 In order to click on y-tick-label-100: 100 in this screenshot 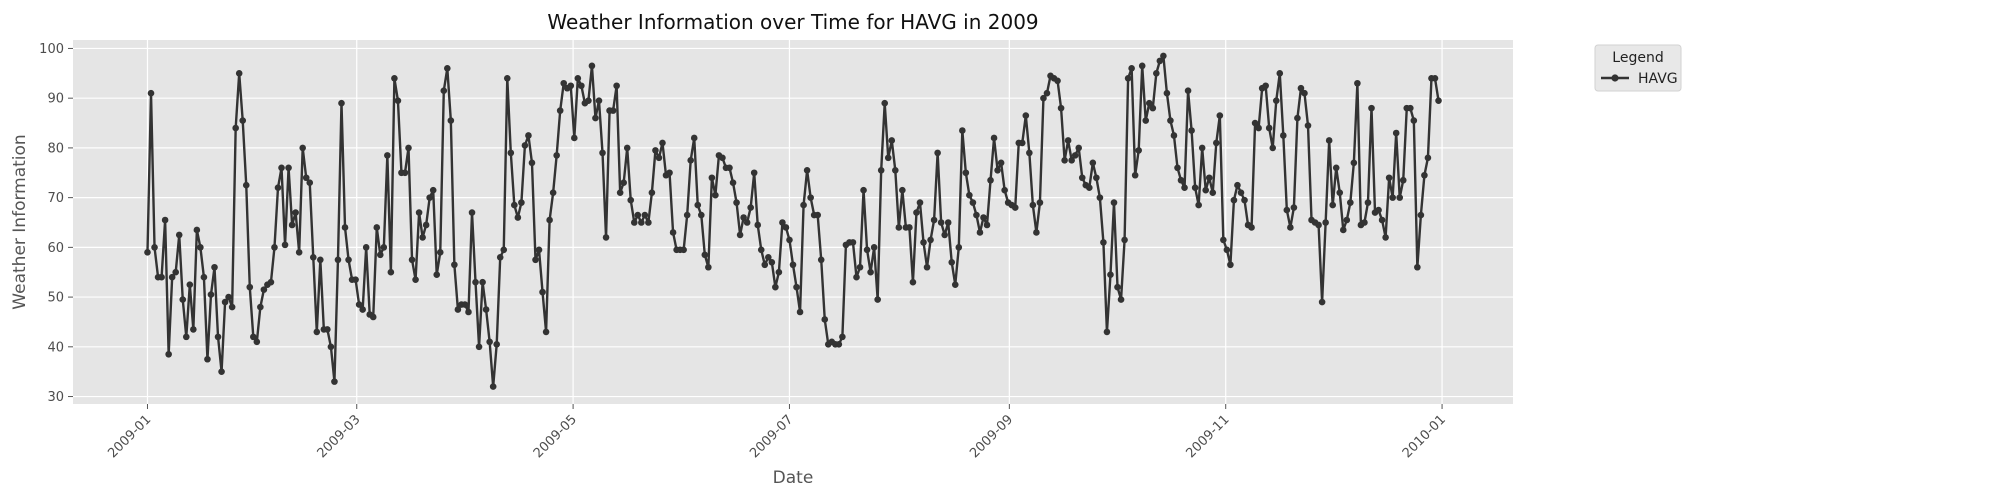, I will do `click(51, 49)`.